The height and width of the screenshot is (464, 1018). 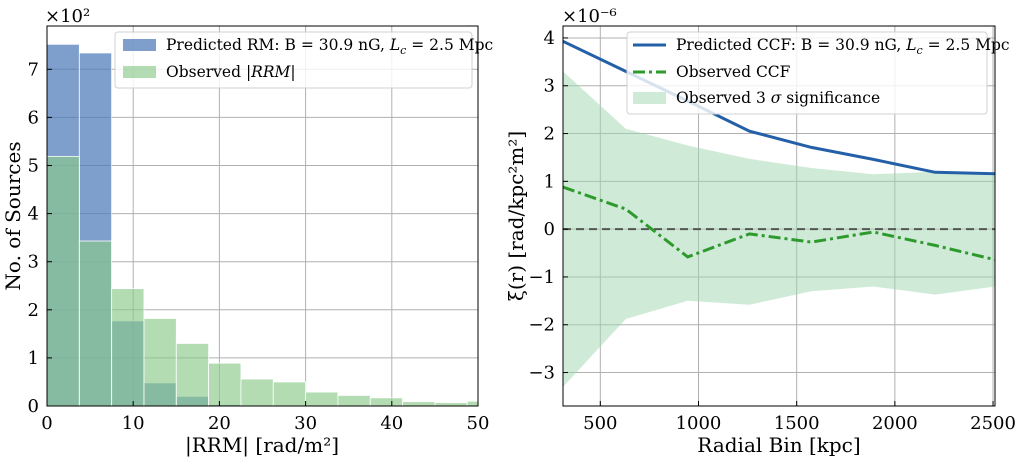 What do you see at coordinates (541, 325) in the screenshot?
I see `ccf-ytick-label: −2` at bounding box center [541, 325].